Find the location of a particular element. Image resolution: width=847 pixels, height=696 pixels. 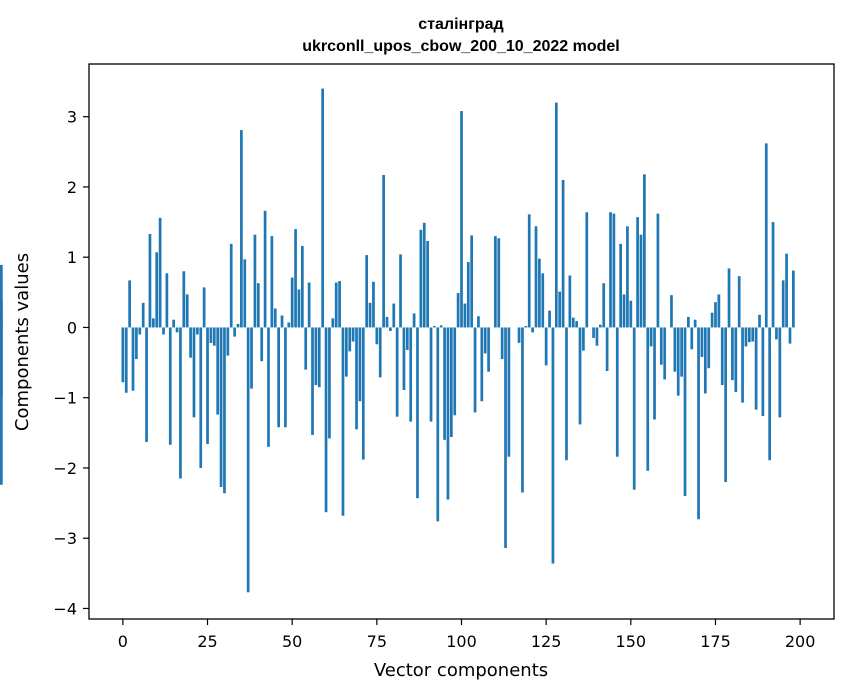

y-tick-label: 1 is located at coordinates (72, 257).